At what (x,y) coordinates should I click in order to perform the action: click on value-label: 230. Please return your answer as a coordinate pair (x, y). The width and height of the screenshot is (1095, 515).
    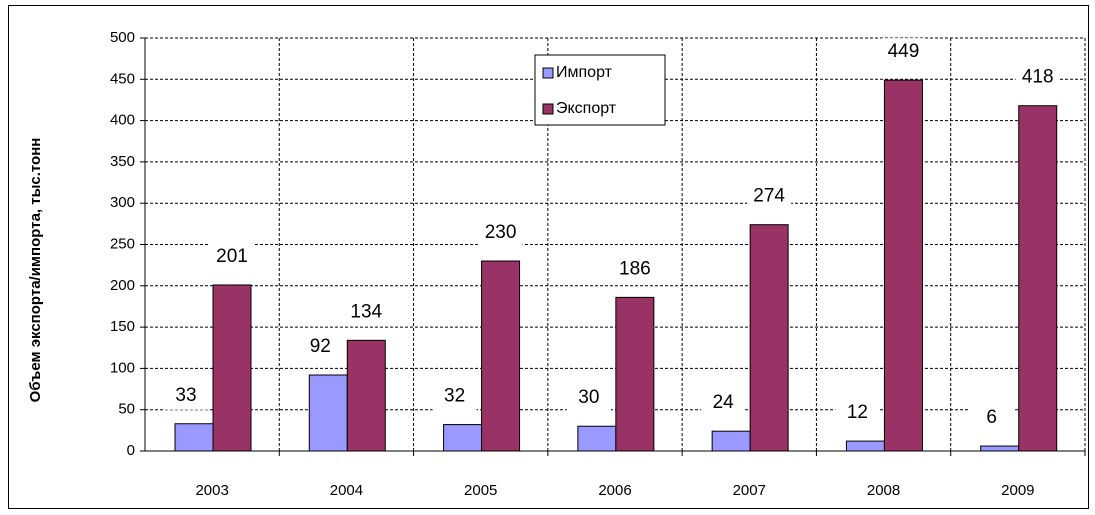
    Looking at the image, I should click on (501, 232).